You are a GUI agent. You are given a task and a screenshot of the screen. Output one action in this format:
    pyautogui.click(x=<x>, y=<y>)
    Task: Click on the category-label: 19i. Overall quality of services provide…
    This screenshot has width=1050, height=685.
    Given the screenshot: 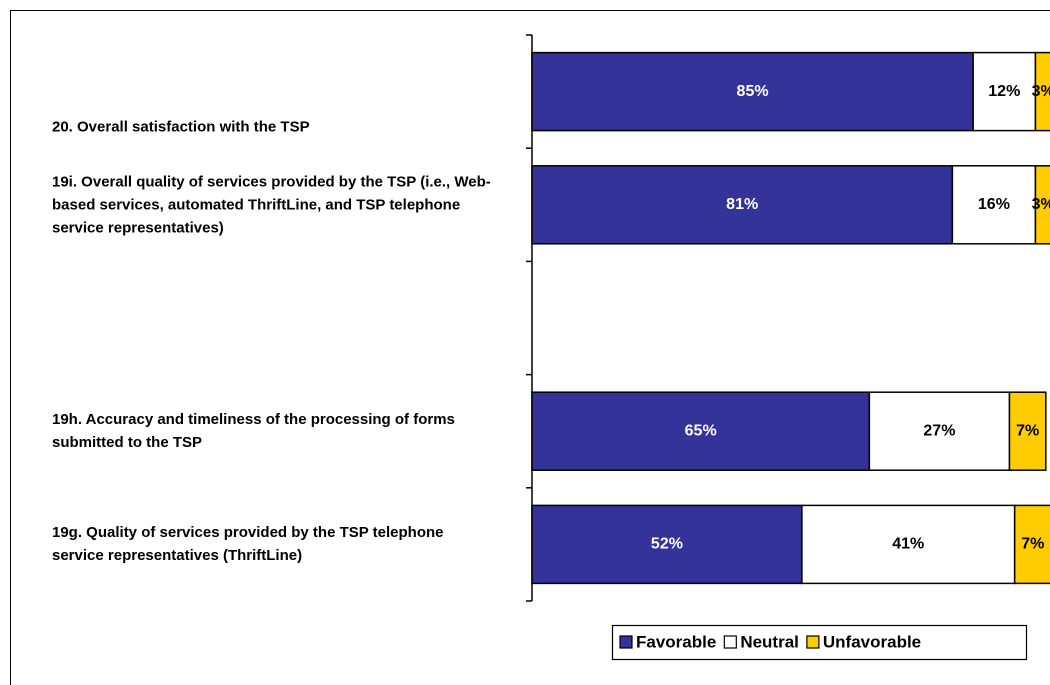 What is the action you would take?
    pyautogui.click(x=271, y=205)
    